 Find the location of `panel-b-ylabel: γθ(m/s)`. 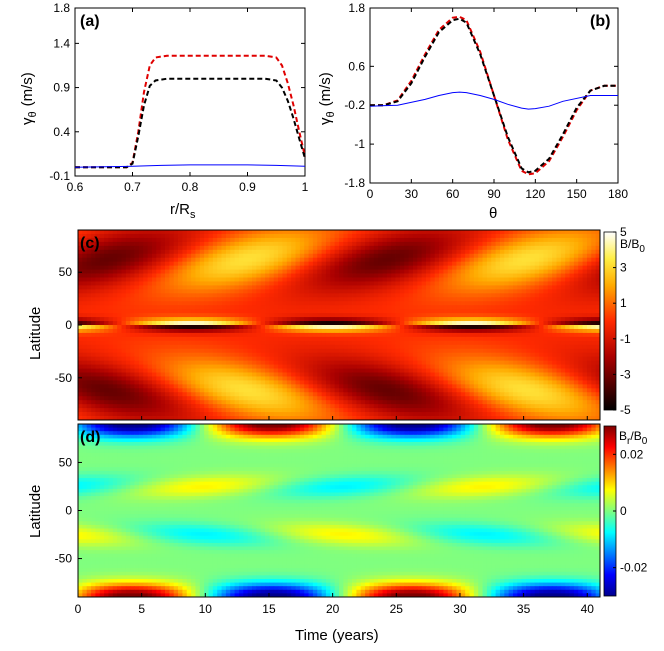

panel-b-ylabel: γθ(m/s) is located at coordinates (327, 98).